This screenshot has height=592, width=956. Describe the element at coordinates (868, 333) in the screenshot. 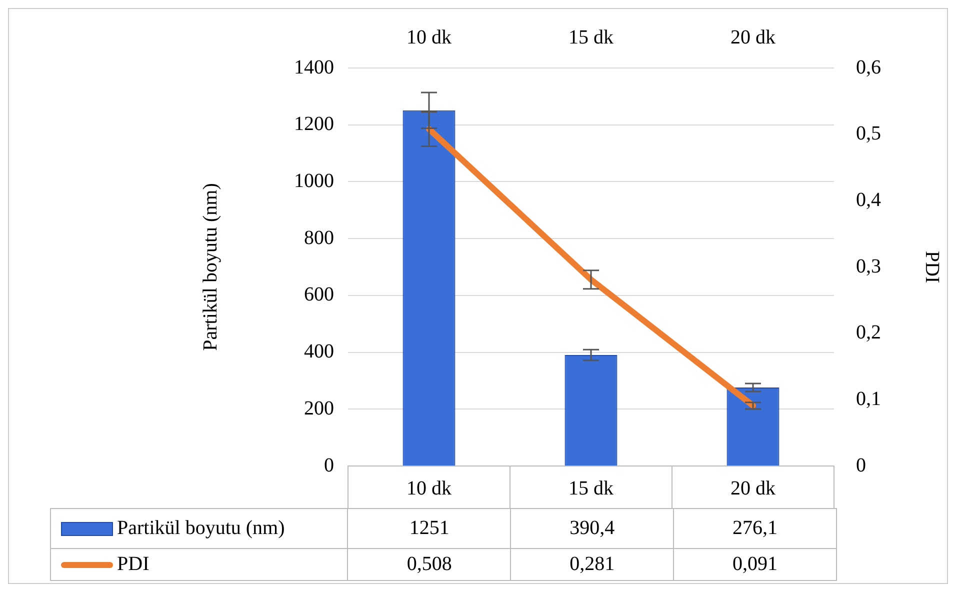

I see `y2-tick-label: 0,2` at that location.